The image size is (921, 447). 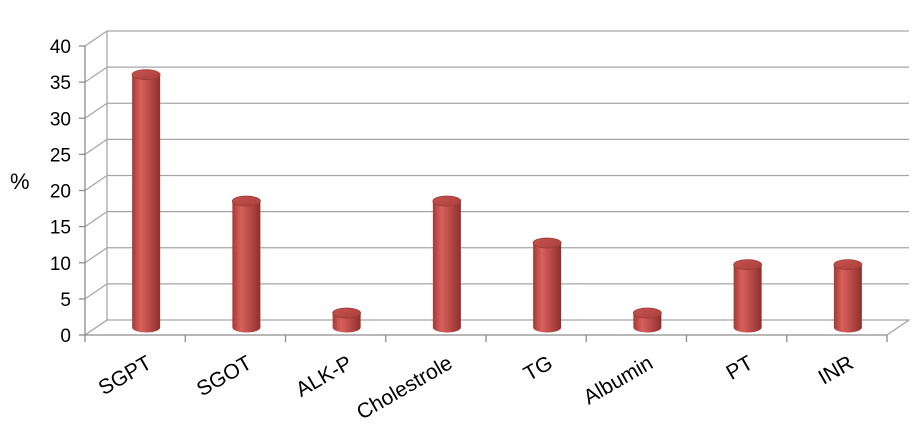 I want to click on y-tick-label: 30, so click(x=60, y=119).